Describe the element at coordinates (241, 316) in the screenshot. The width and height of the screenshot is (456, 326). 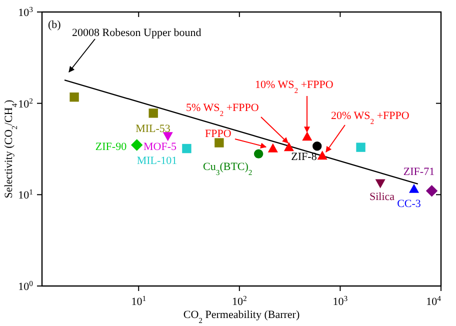
I see `x-axis-title: CO$_{2}$ Permeability (Barrer)` at that location.